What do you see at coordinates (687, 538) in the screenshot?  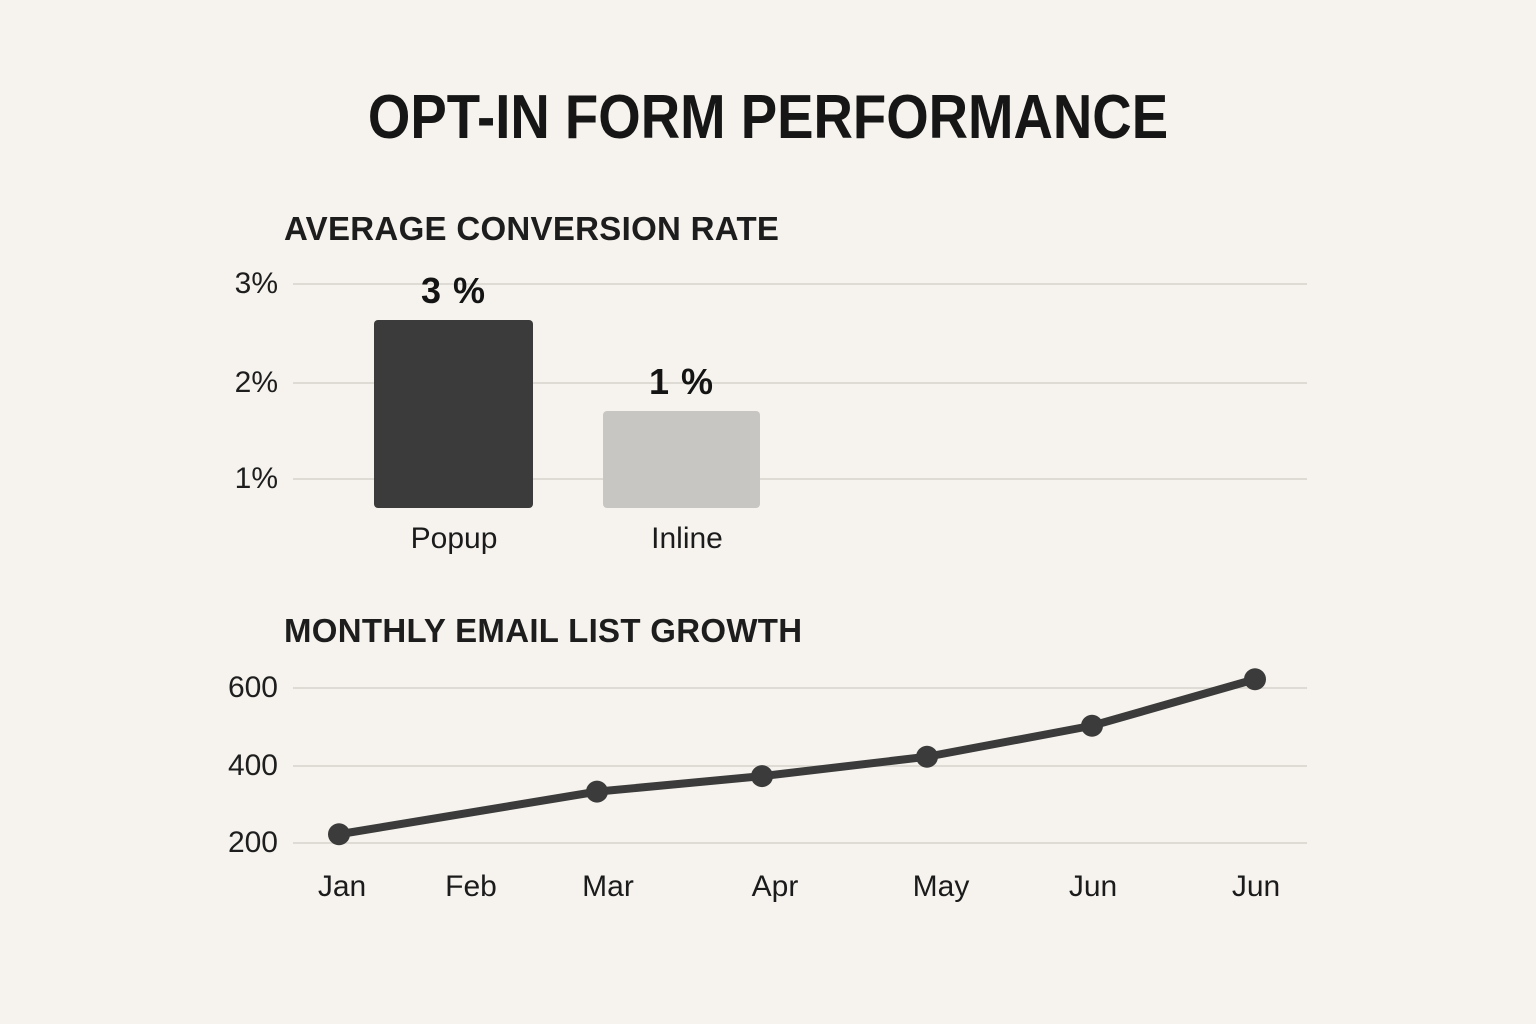 I see `bar-category-label: Inline` at bounding box center [687, 538].